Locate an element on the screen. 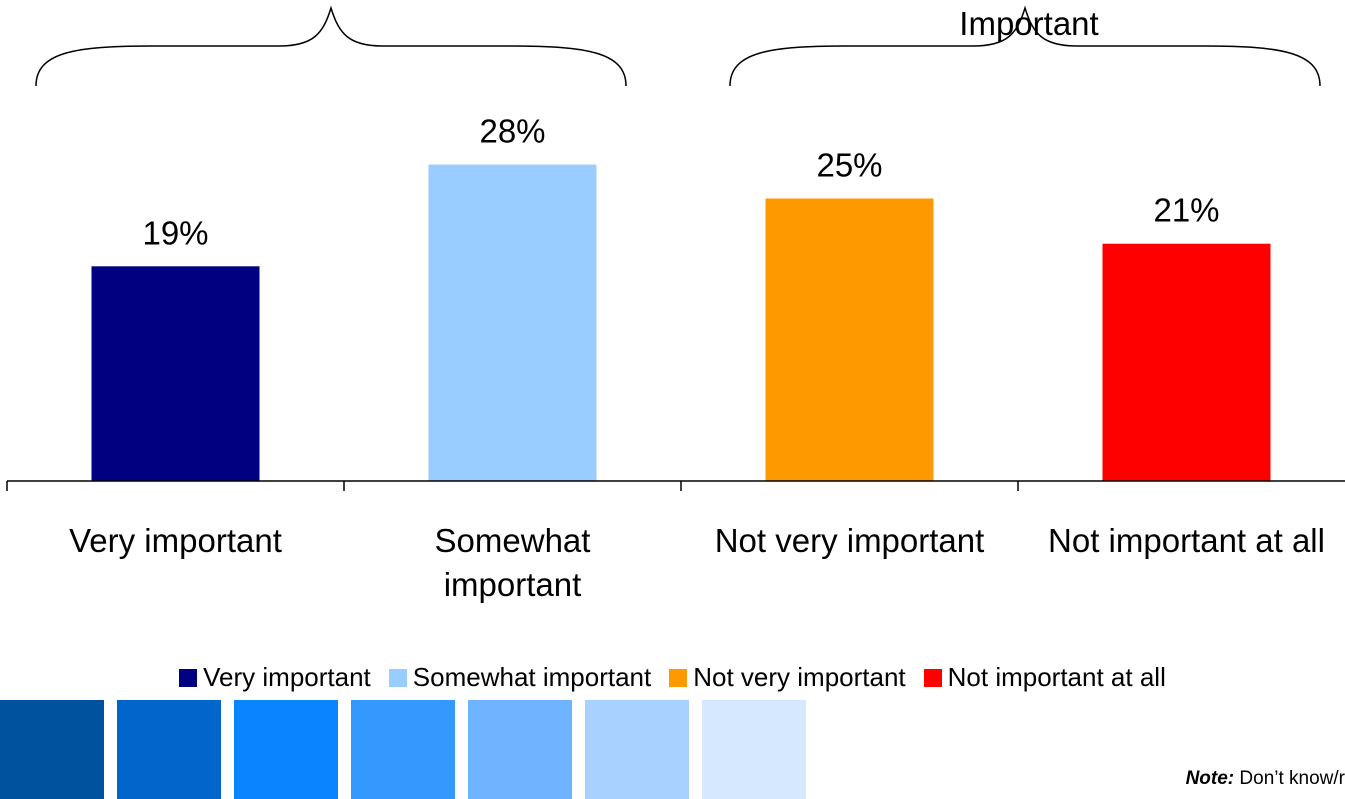  legend-item-1: Somewhat important is located at coordinates (520, 677).